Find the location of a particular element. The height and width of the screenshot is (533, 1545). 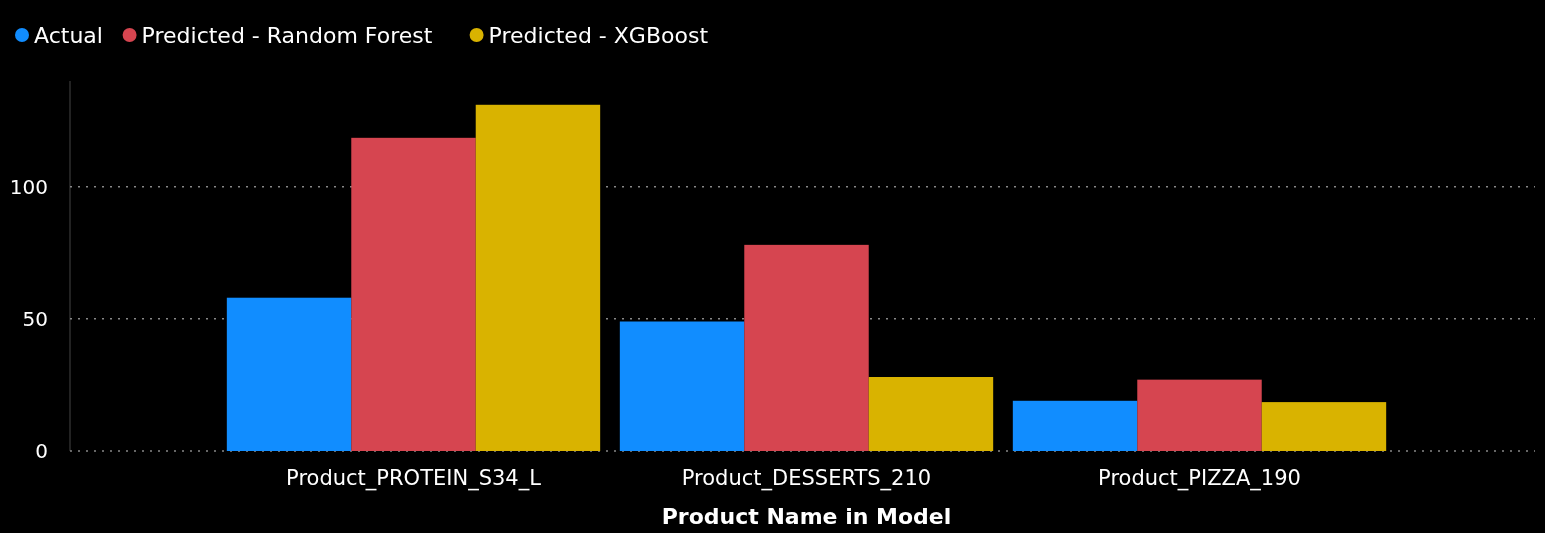

x-tick-label: Product_PIZZA_190 is located at coordinates (1199, 478).